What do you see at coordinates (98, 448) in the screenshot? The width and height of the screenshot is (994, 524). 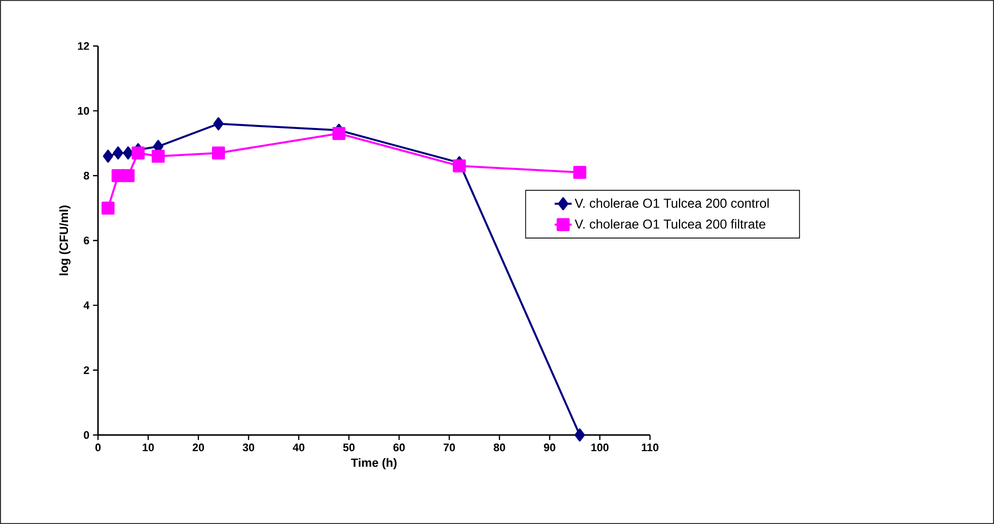 I see `x-tick-label: 0` at bounding box center [98, 448].